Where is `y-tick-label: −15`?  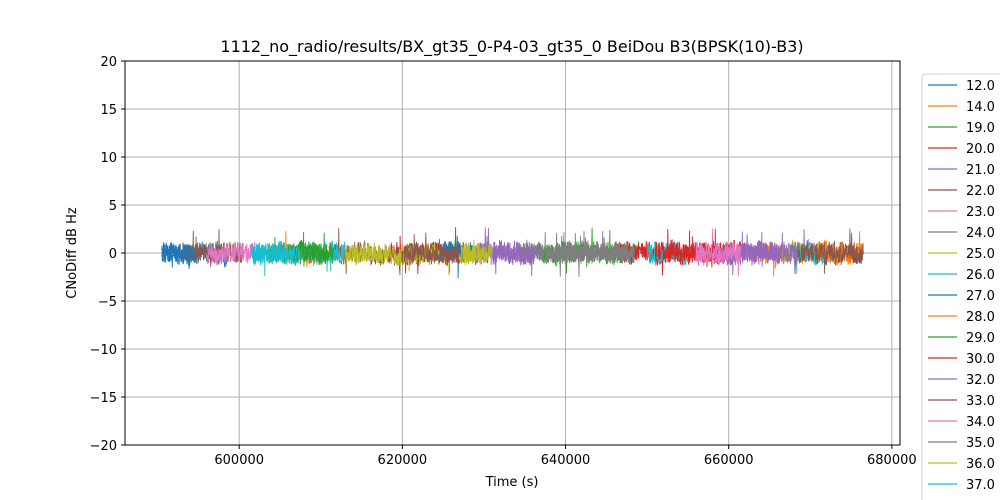 y-tick-label: −15 is located at coordinates (103, 398).